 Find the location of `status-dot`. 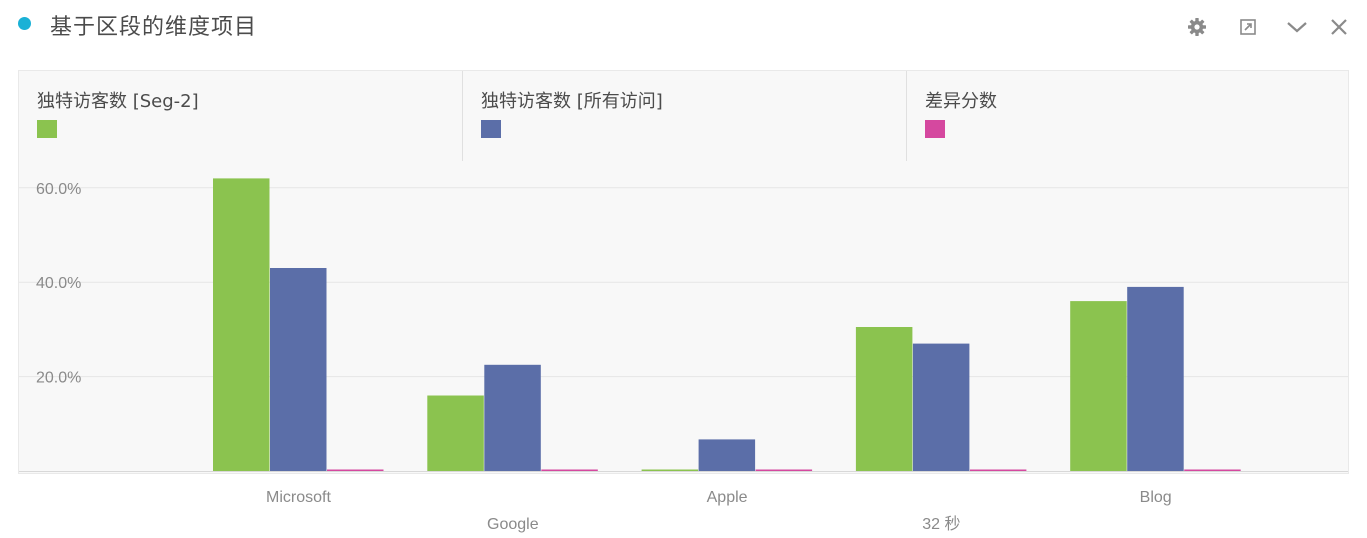

status-dot is located at coordinates (24, 23).